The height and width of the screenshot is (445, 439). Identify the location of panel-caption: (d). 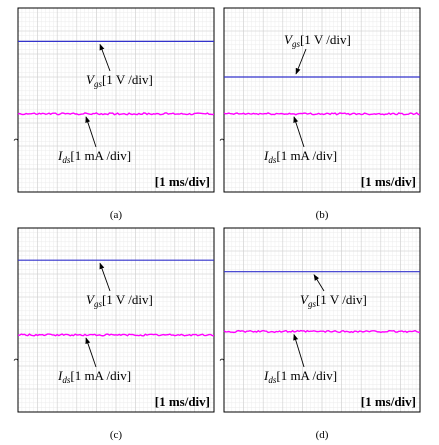
(322, 435).